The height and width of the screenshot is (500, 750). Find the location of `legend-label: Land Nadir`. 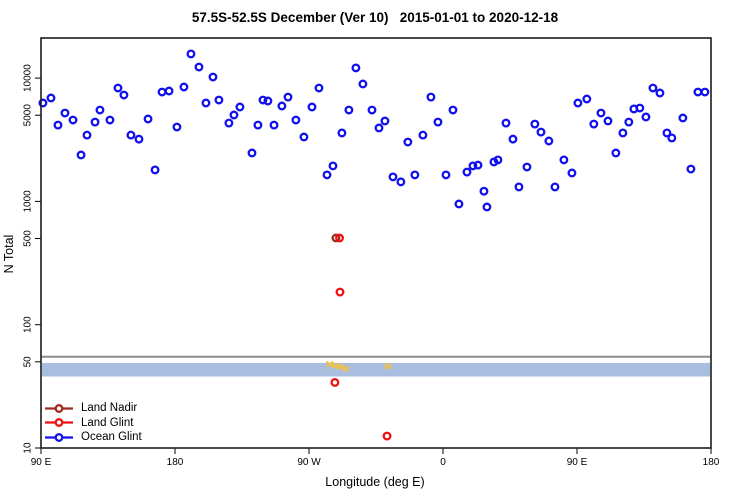

legend-label: Land Nadir is located at coordinates (109, 408).